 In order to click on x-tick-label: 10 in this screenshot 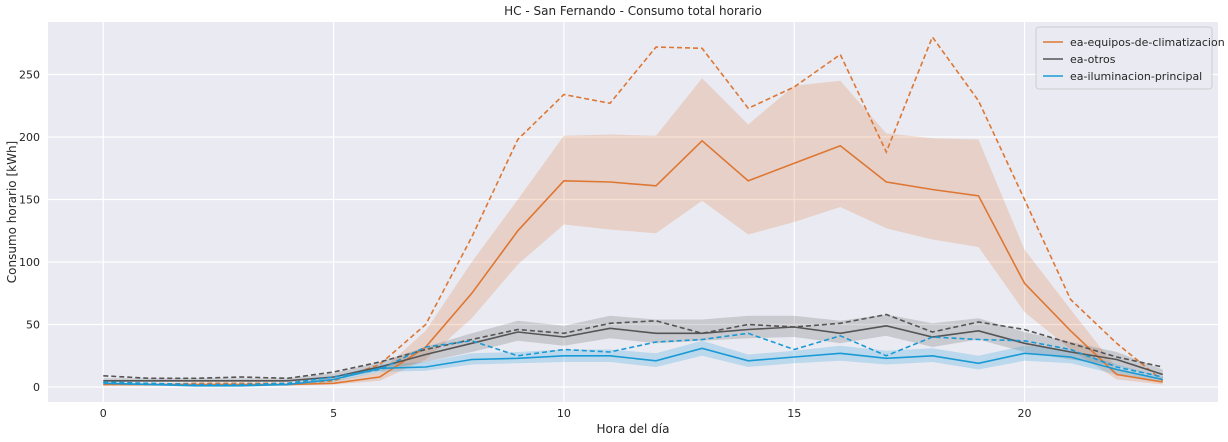, I will do `click(564, 413)`.